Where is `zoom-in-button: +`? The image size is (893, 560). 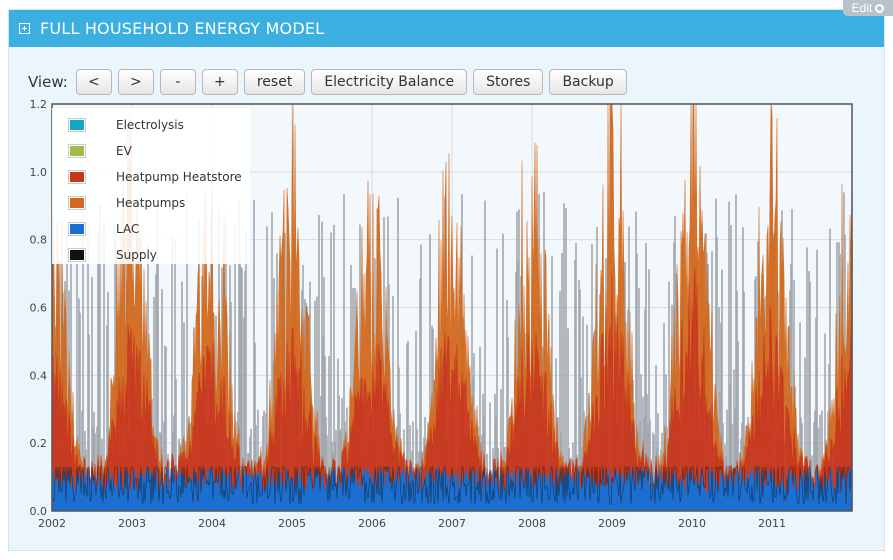
zoom-in-button: + is located at coordinates (219, 81).